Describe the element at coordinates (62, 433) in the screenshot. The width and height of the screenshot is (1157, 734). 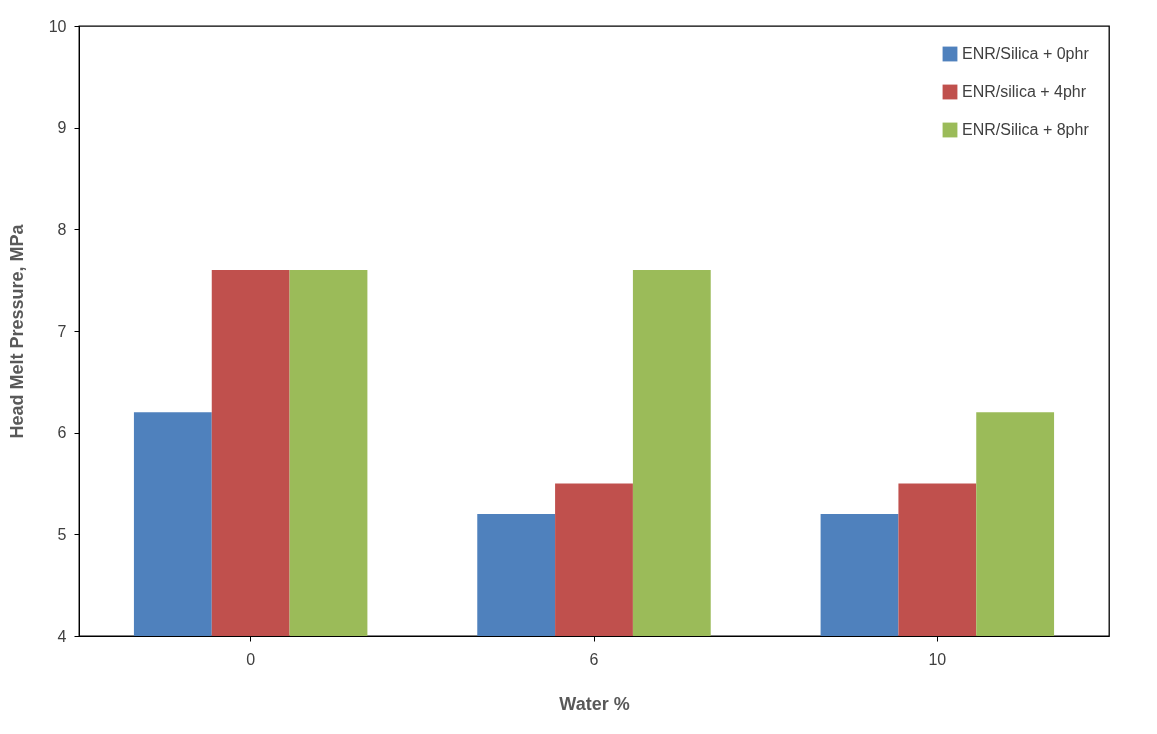
I see `y-tick-label: 6` at that location.